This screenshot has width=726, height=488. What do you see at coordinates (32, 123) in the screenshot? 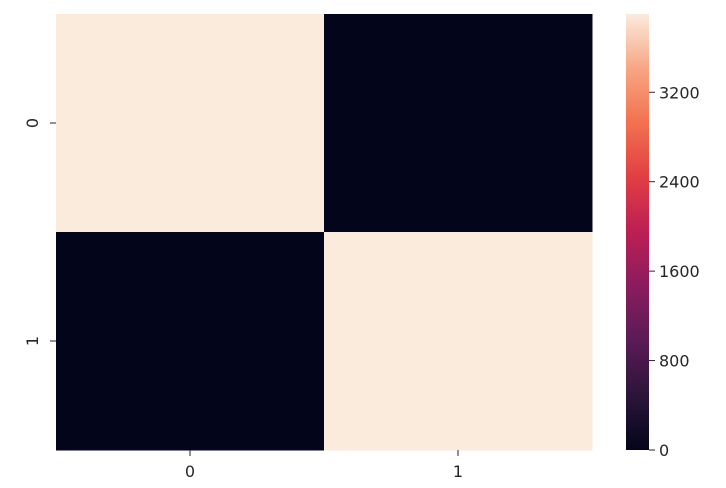
I see `y-tick-label: 0` at bounding box center [32, 123].